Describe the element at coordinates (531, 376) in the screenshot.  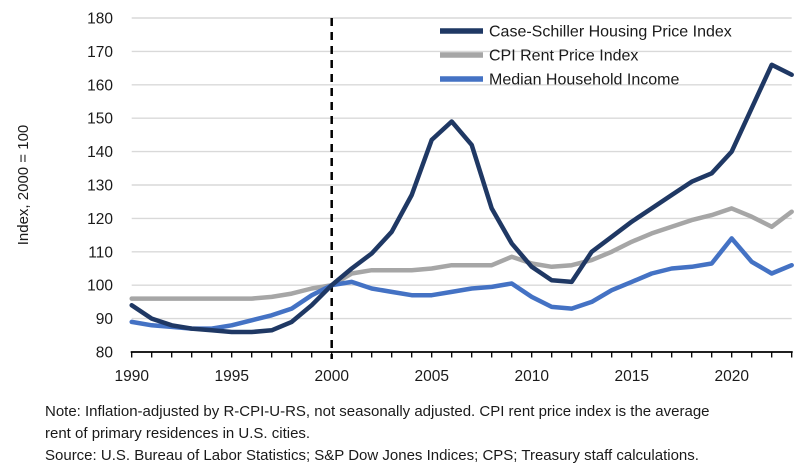
I see `x-tick-label: 2010` at that location.